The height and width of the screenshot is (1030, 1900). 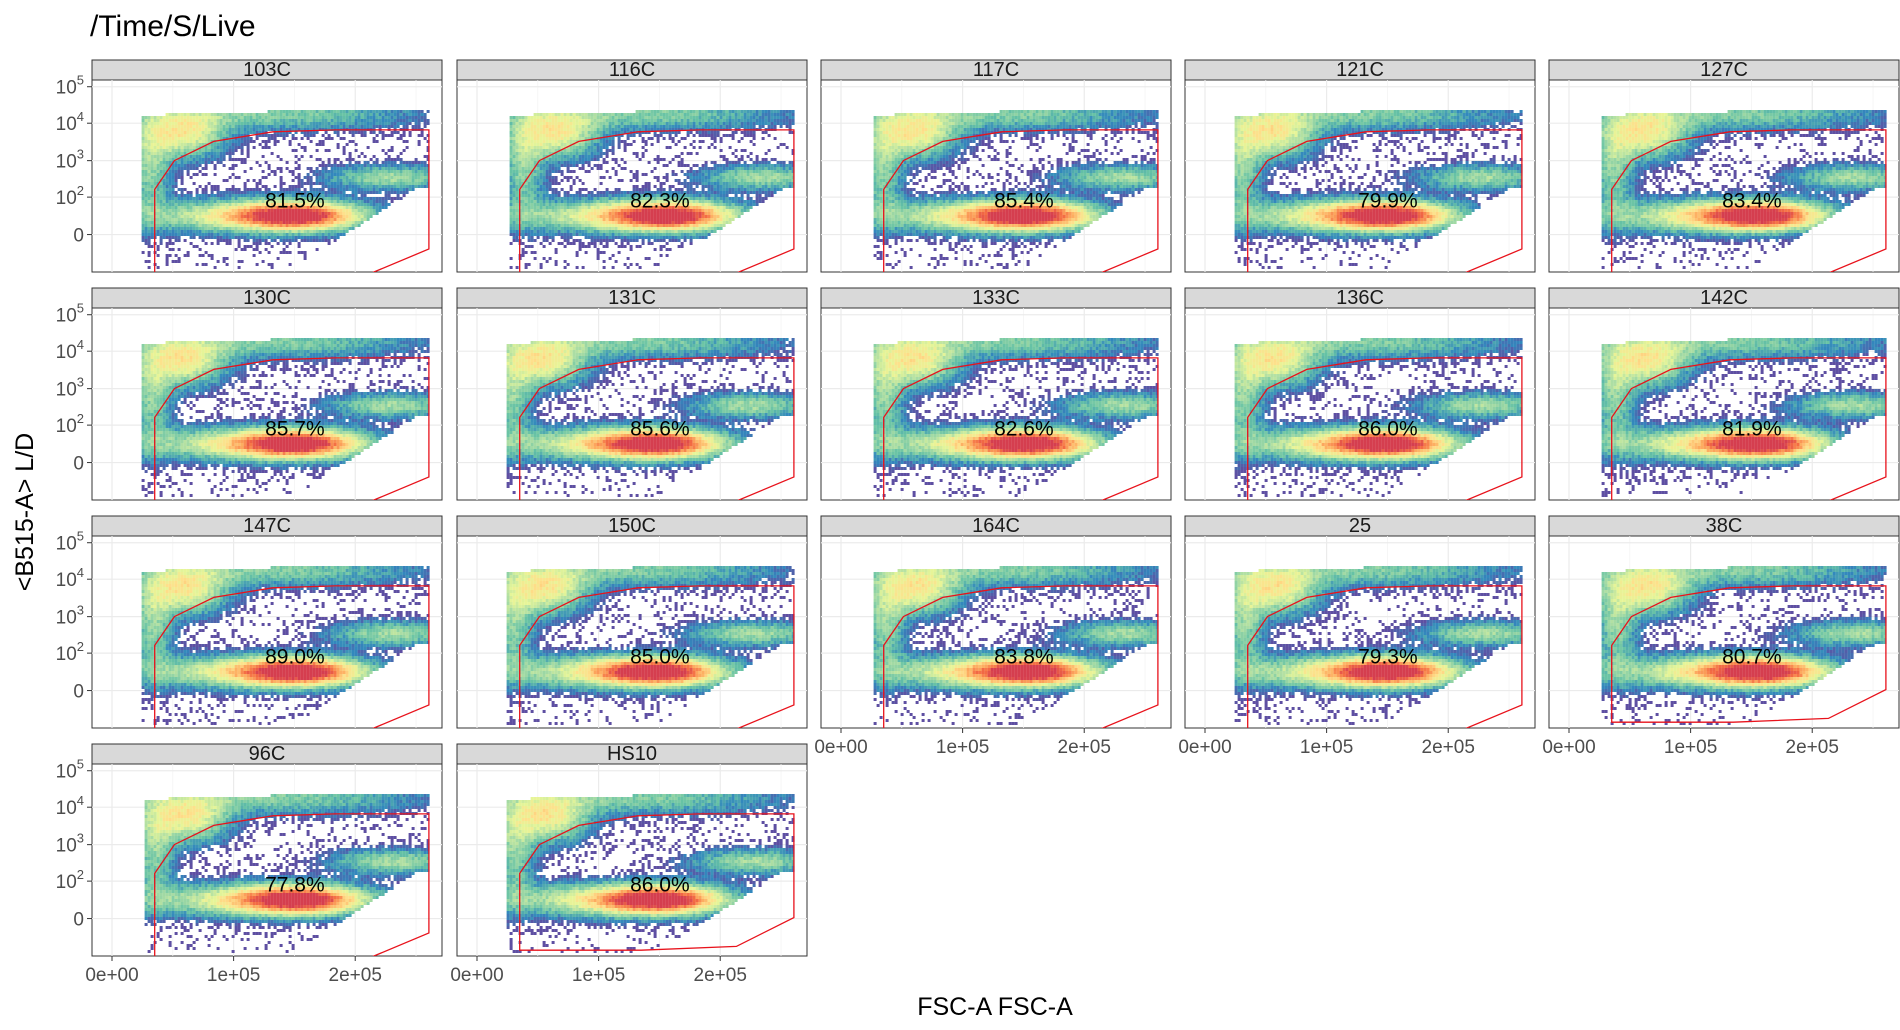 I want to click on y-tick-base: 0, so click(x=78, y=236).